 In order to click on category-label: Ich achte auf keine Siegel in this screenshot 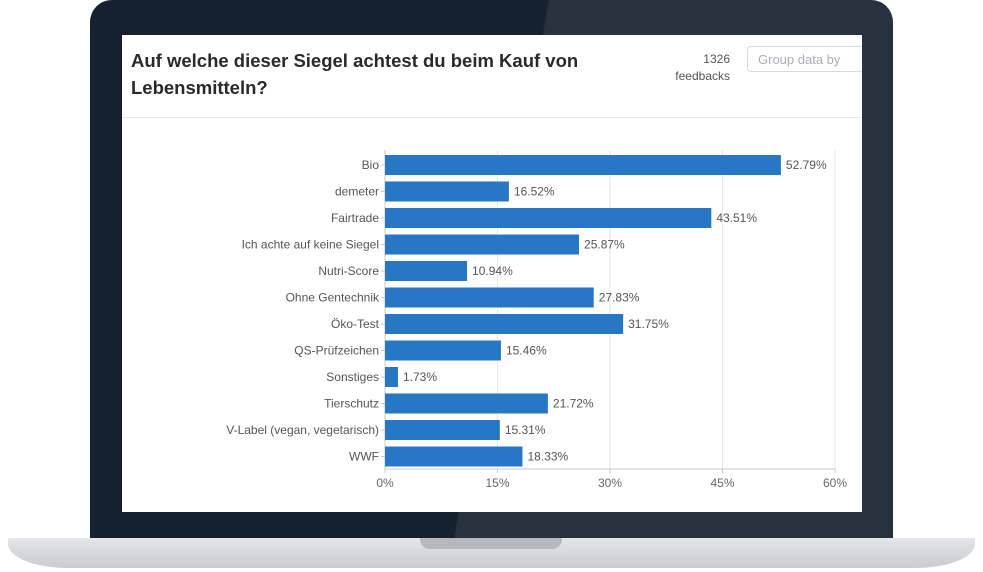, I will do `click(310, 245)`.